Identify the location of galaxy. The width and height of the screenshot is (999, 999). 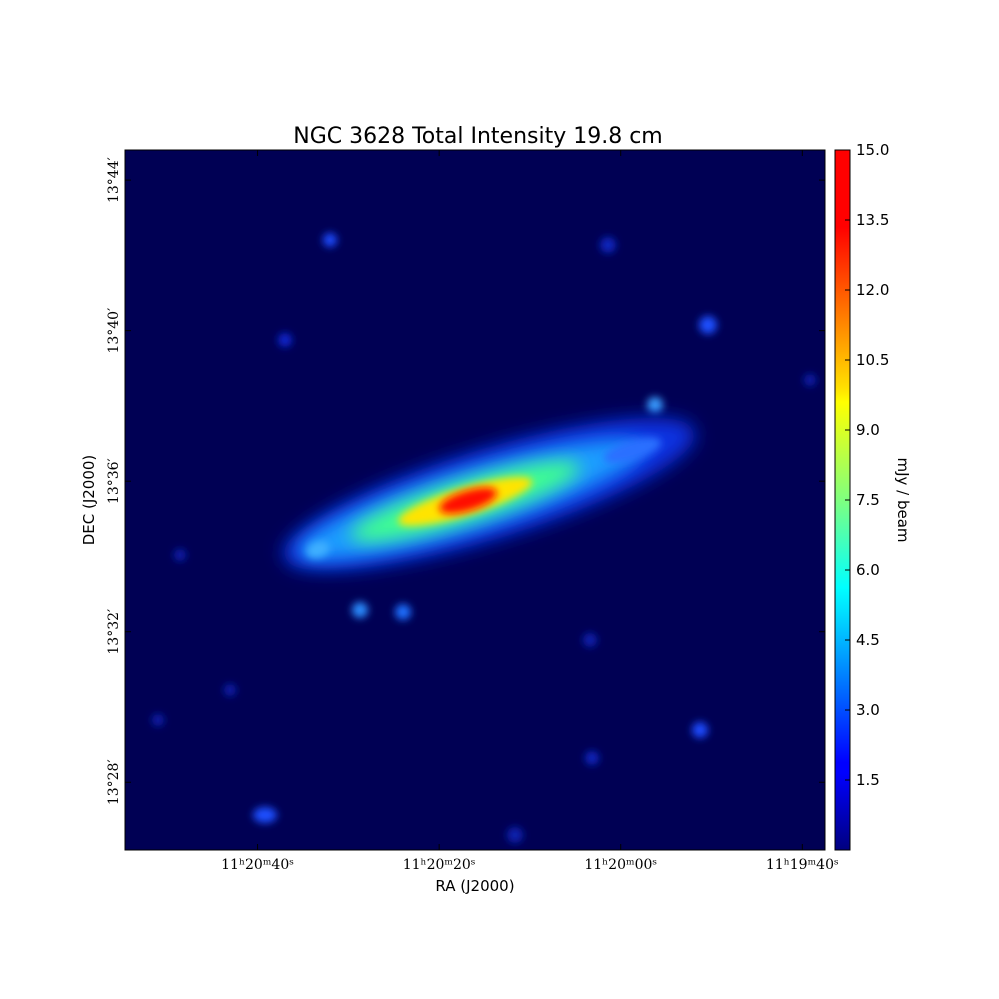
(489, 494).